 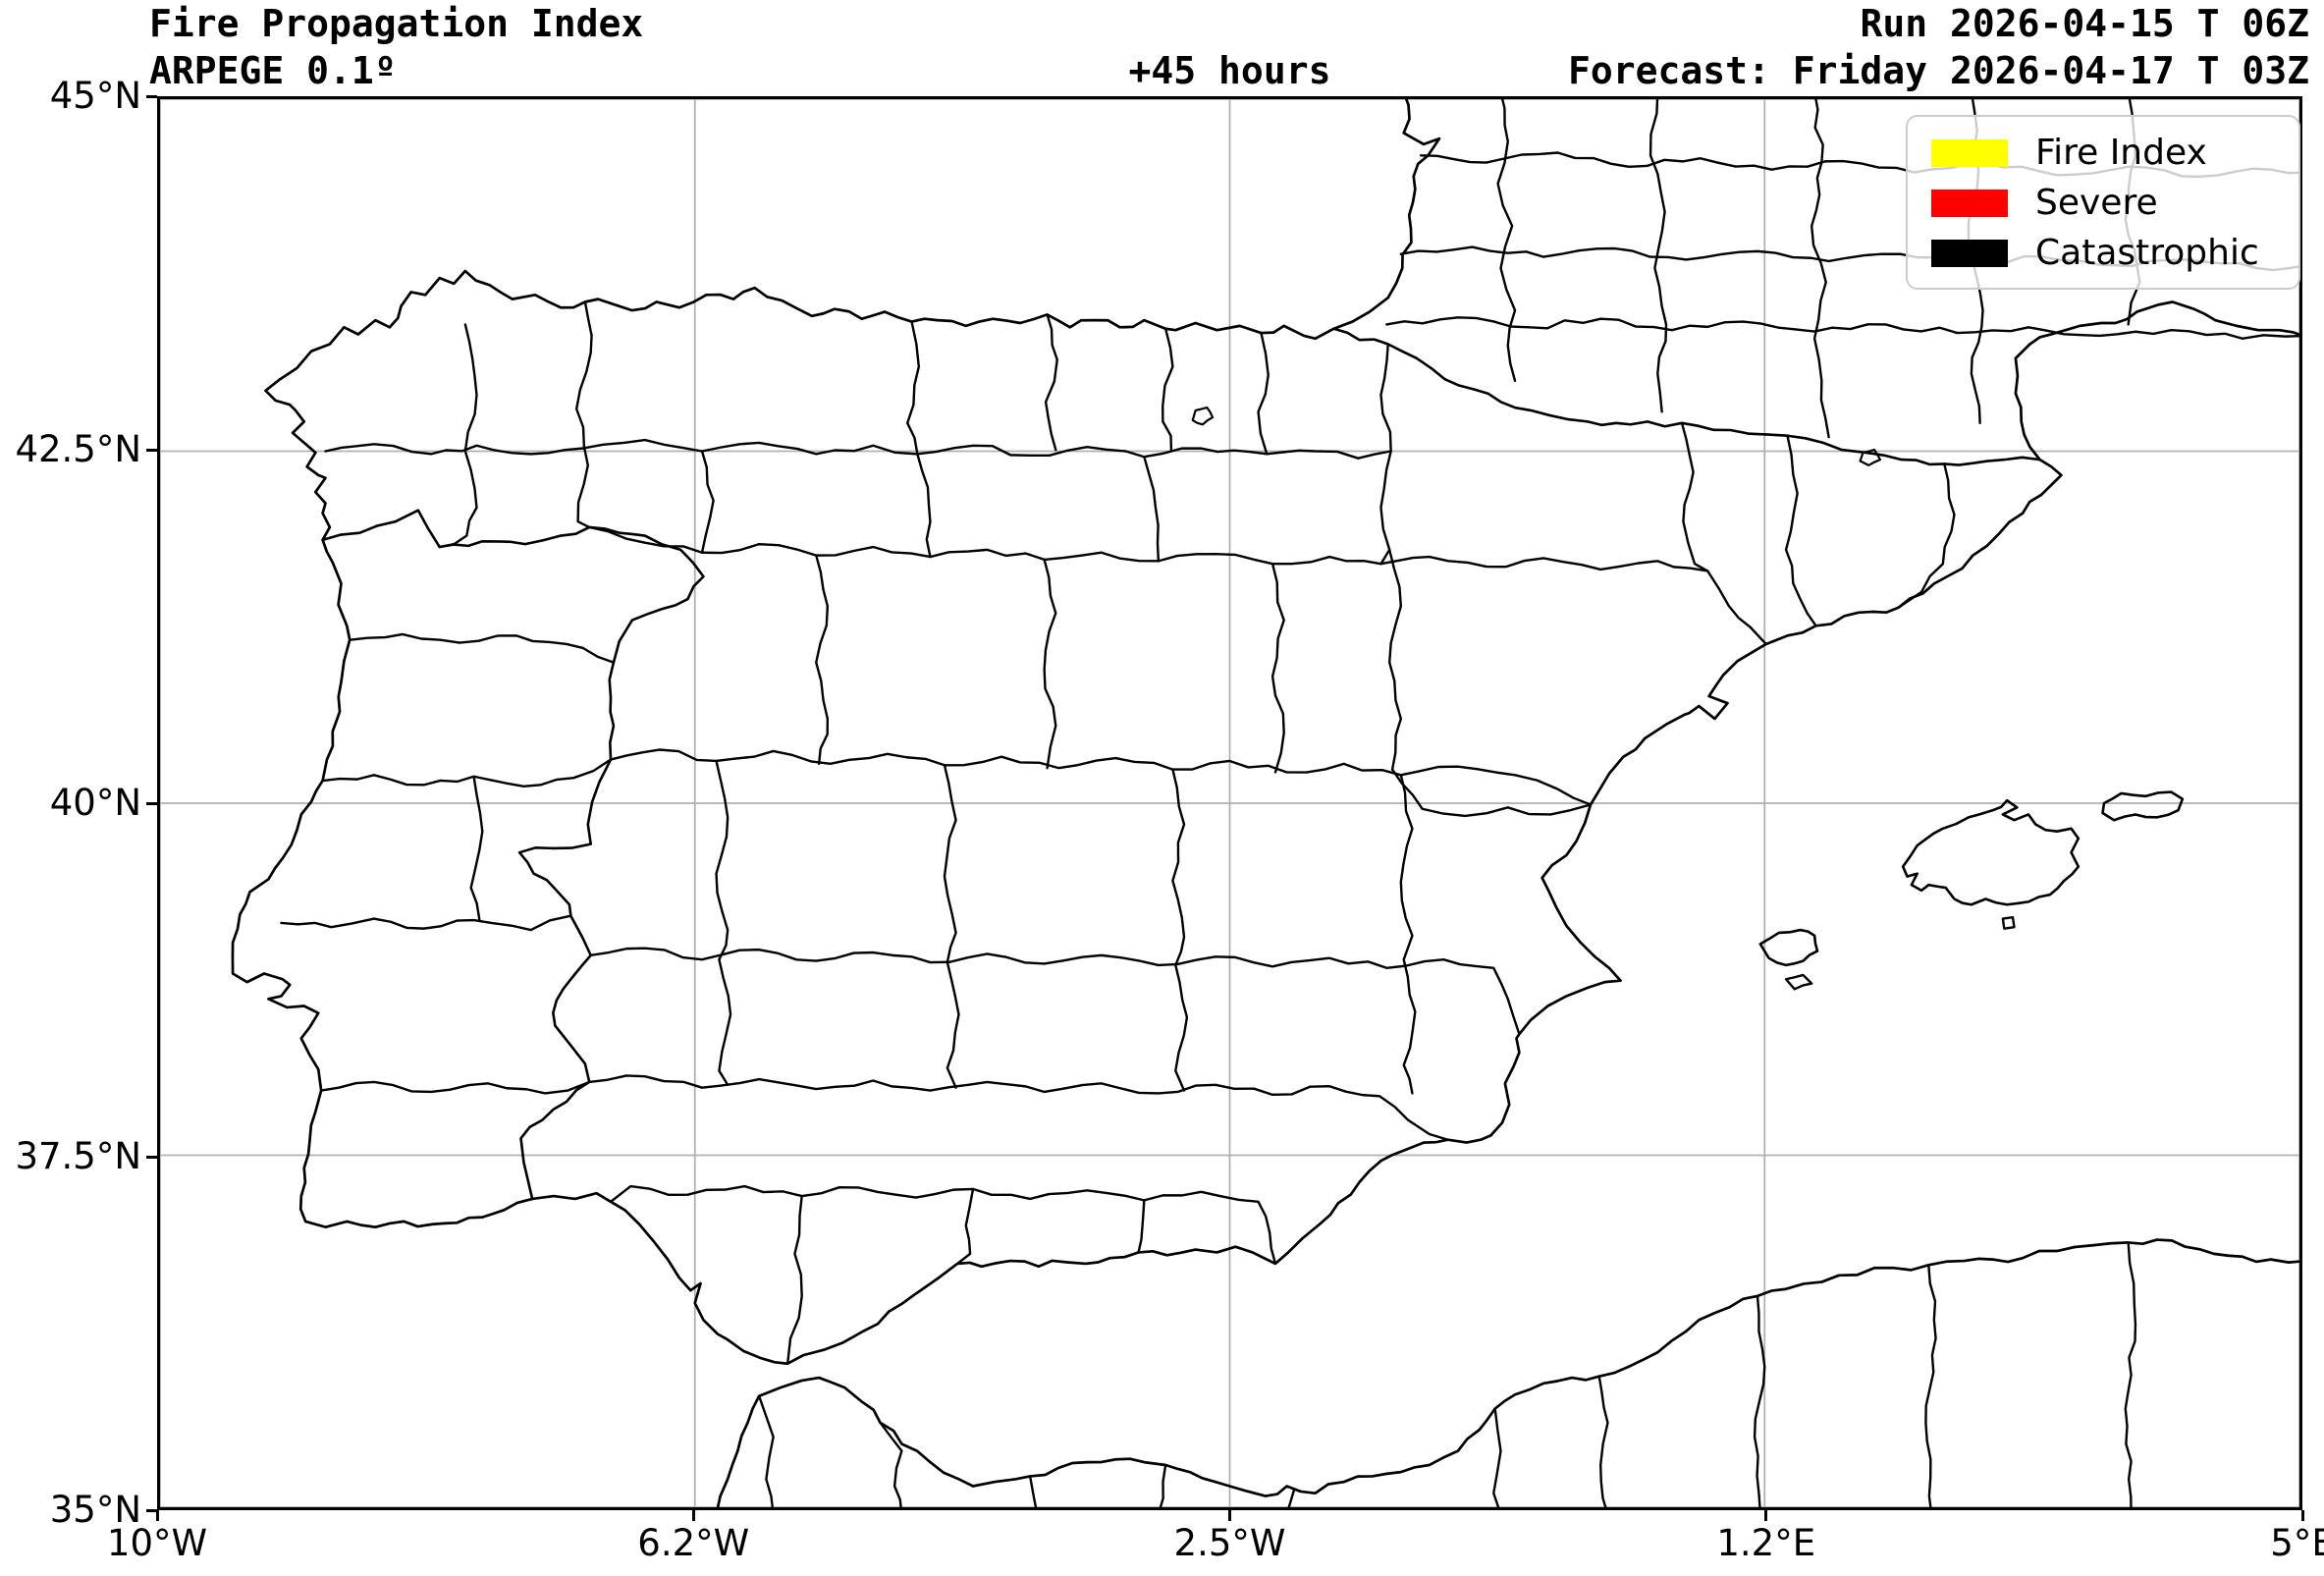 What do you see at coordinates (2084, 23) in the screenshot?
I see `run-datetime-label: Run 2026-04-15 T 06Z` at bounding box center [2084, 23].